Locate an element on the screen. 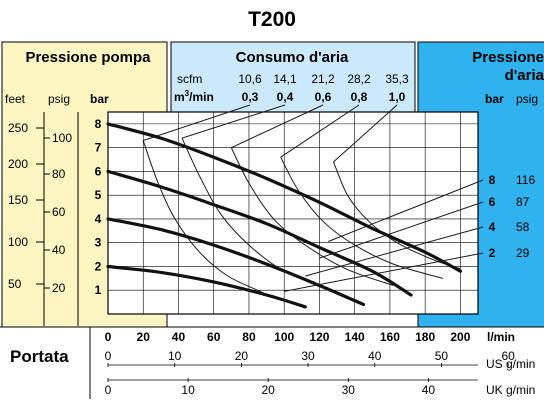 Image resolution: width=544 pixels, height=404 pixels. us-tick: 10 is located at coordinates (175, 356).